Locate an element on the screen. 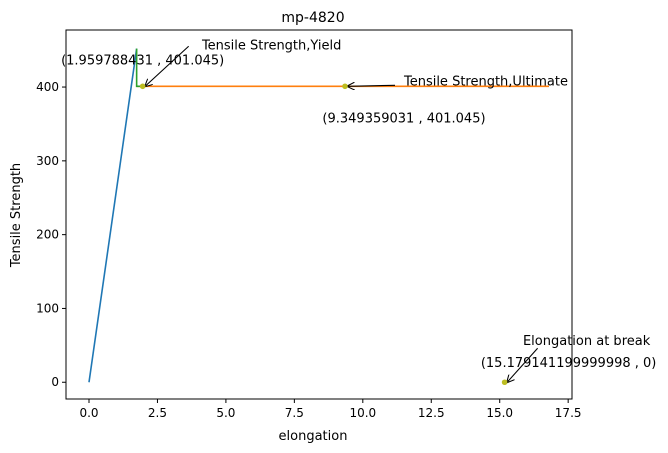 The width and height of the screenshot is (668, 453). y-tick-label: 100 is located at coordinates (47, 308).